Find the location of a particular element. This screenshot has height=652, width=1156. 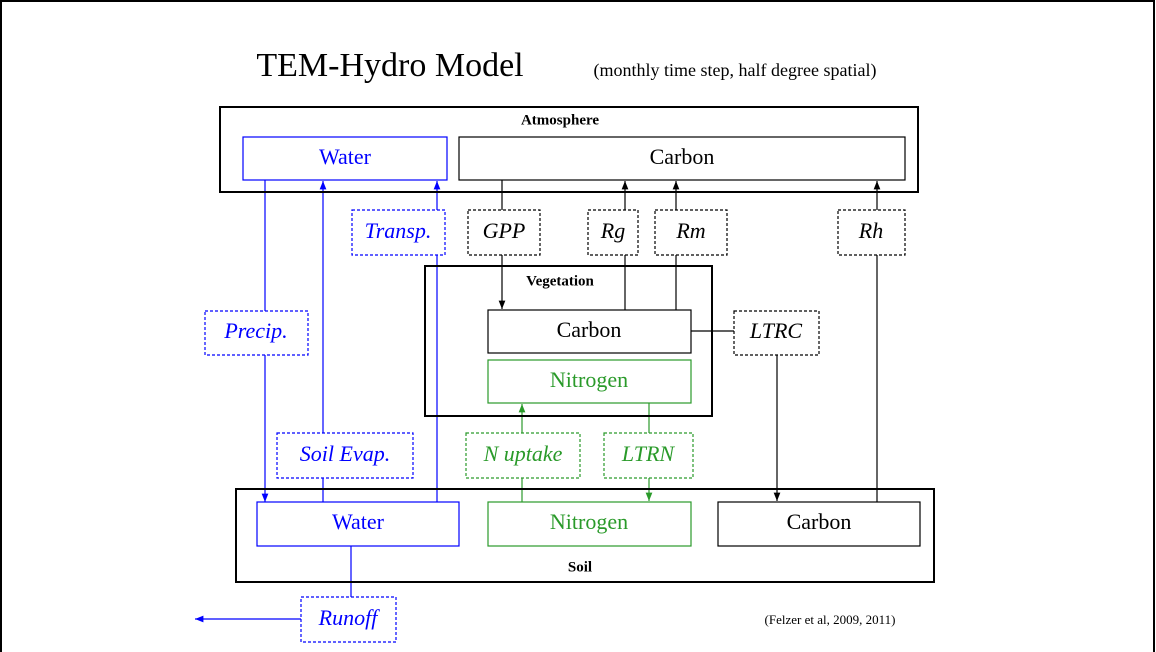

flux-label: Rh is located at coordinates (870, 230).